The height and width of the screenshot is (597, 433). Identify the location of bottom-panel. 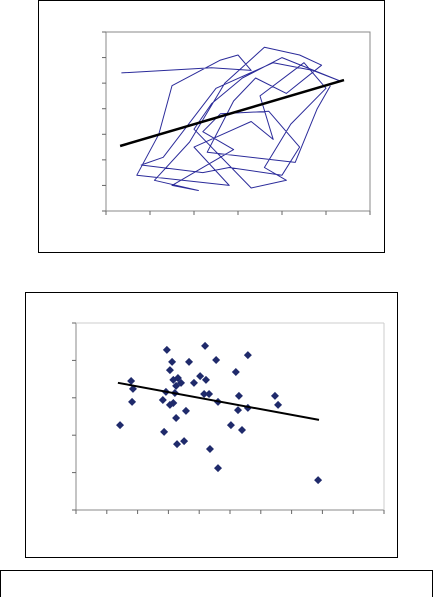
(216, 583).